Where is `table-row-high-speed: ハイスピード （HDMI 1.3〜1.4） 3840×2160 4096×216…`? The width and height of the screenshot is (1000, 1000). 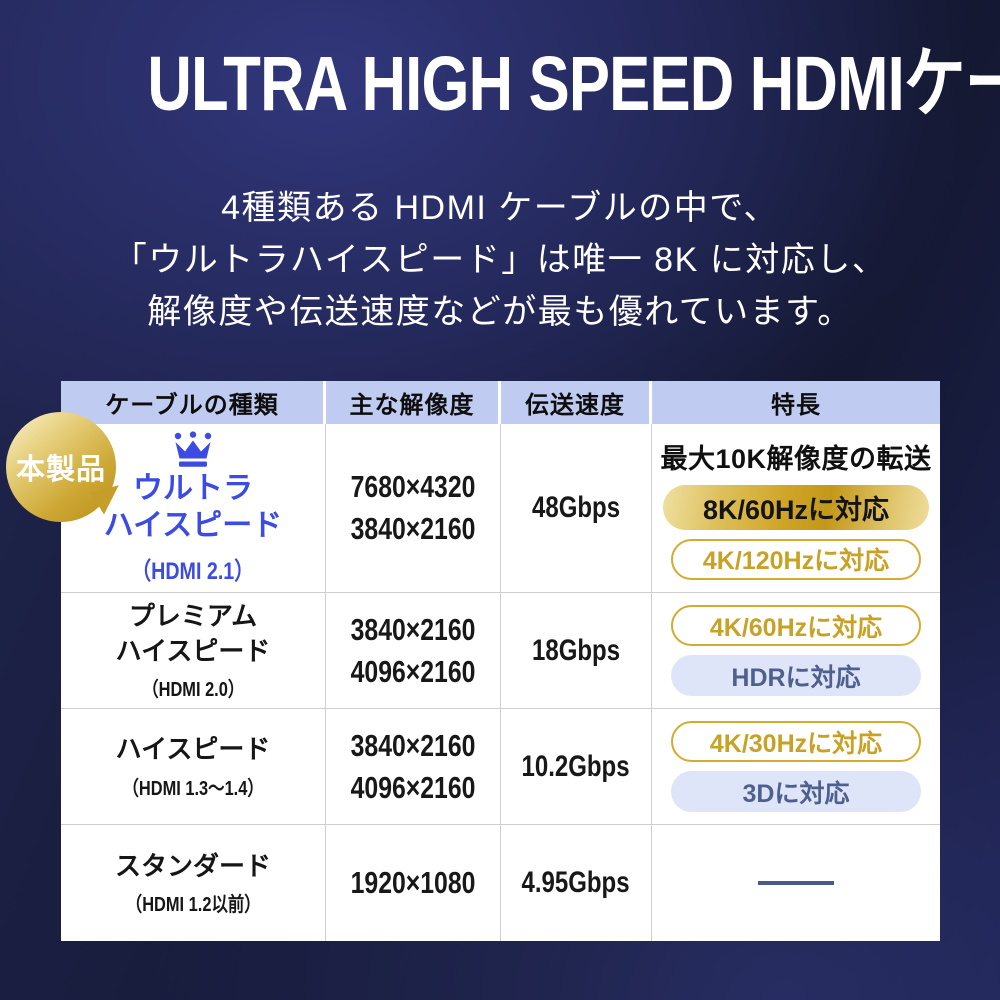
table-row-high-speed: ハイスピード （HDMI 1.3〜1.4） 3840×2160 4096×216… is located at coordinates (500, 766).